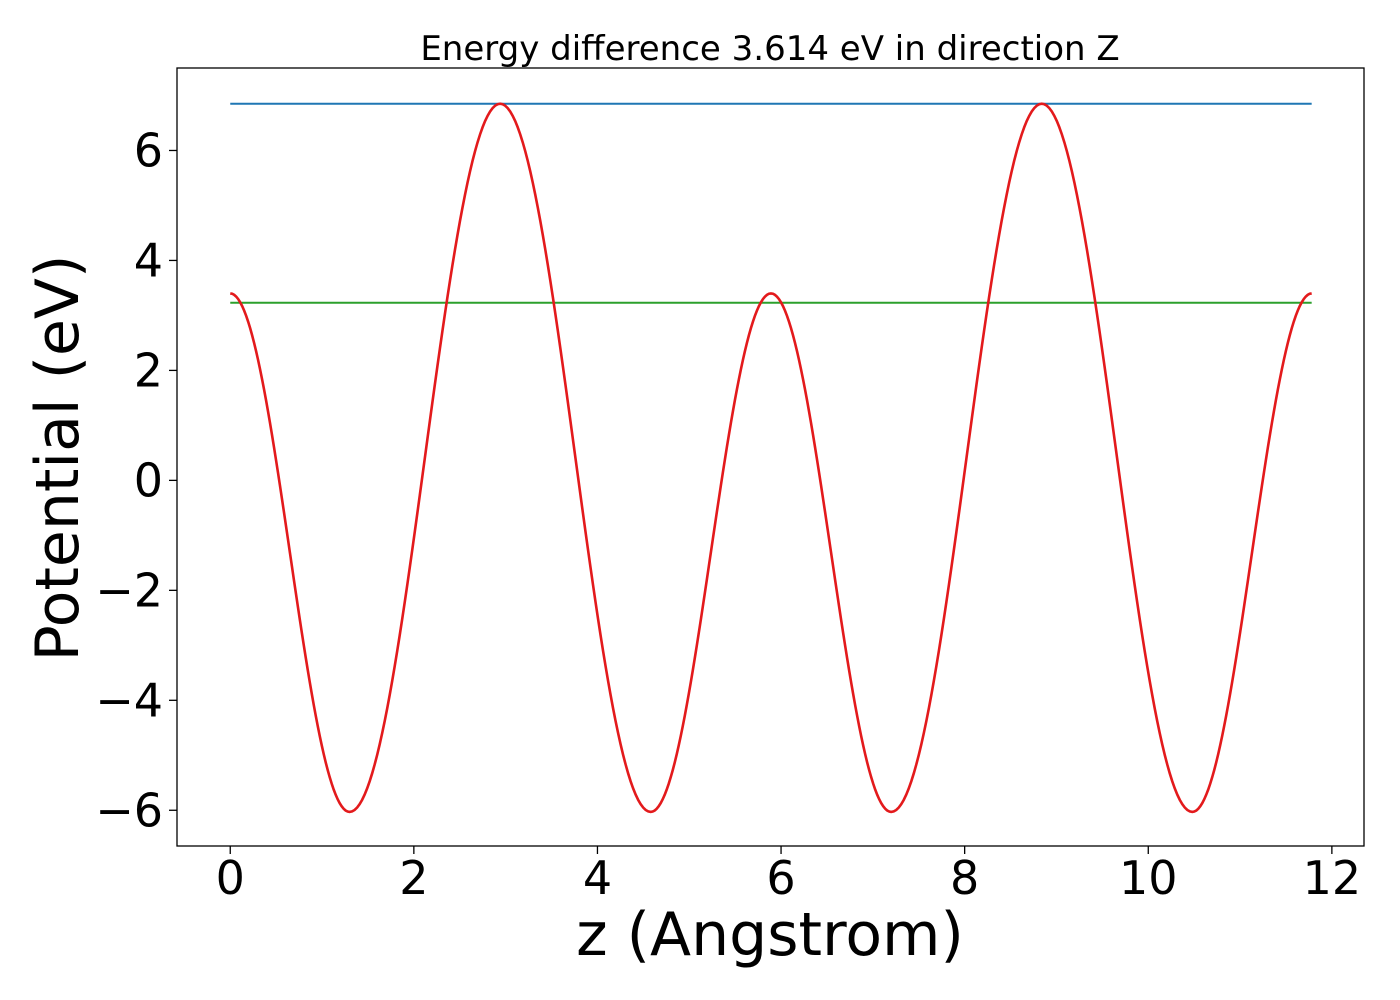  I want to click on y-axis-label: Potential (eV), so click(58, 458).